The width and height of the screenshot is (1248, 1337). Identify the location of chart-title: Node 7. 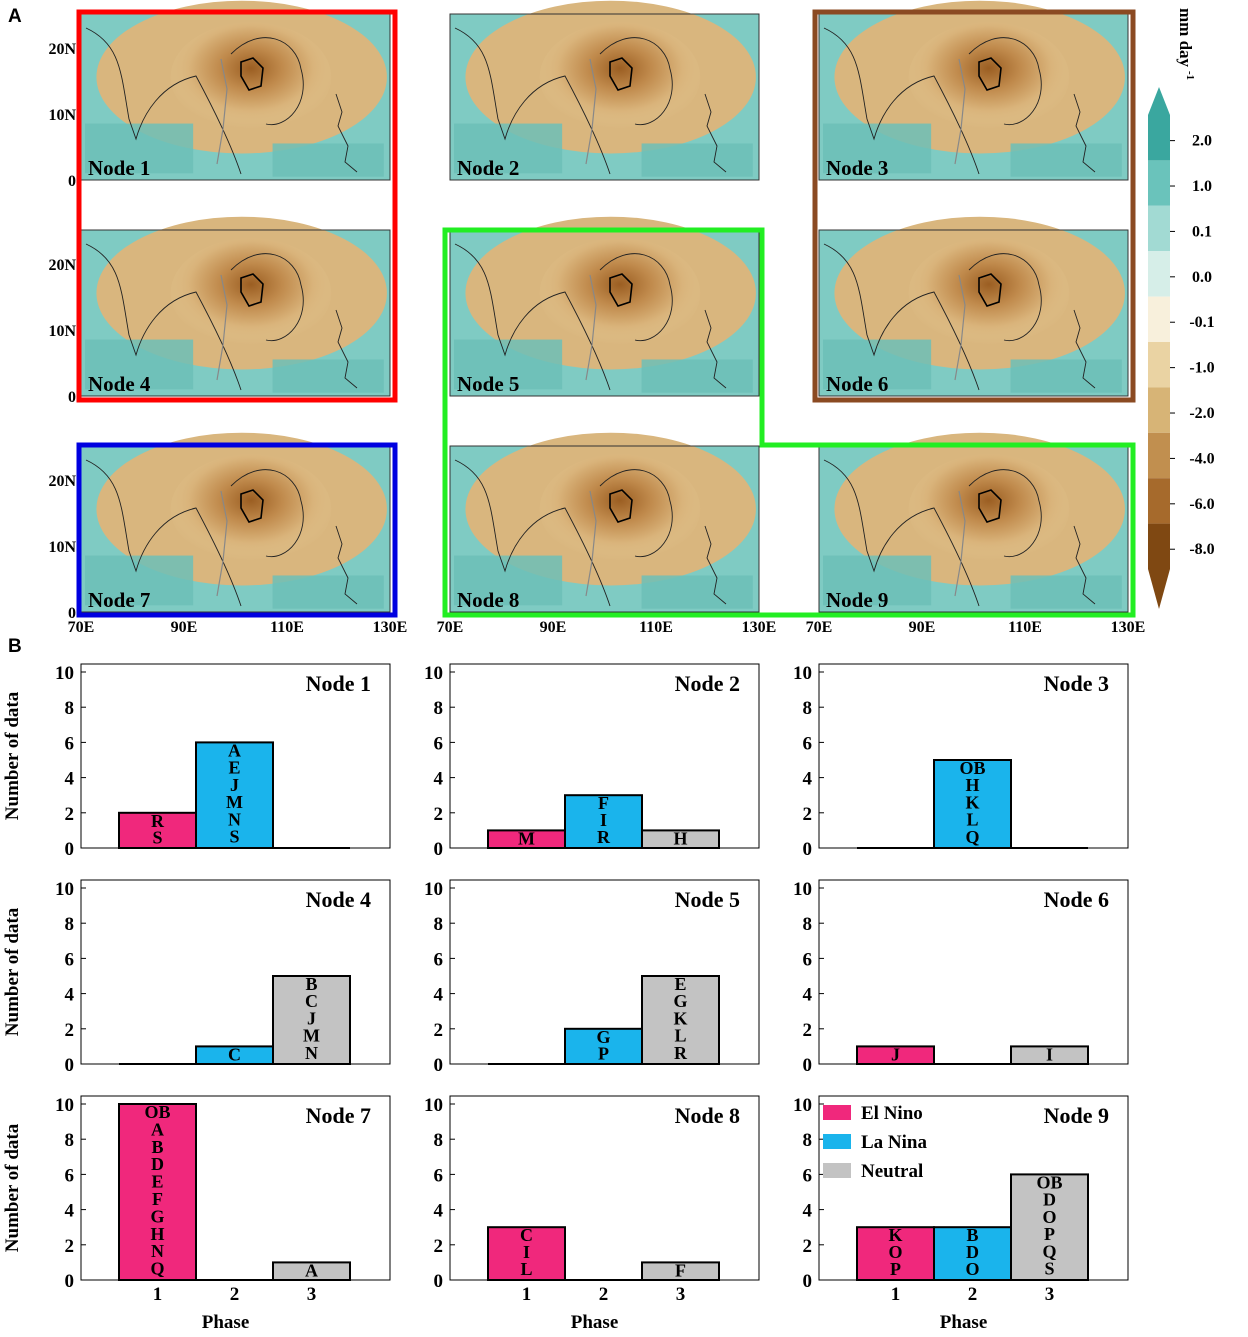
(338, 1115).